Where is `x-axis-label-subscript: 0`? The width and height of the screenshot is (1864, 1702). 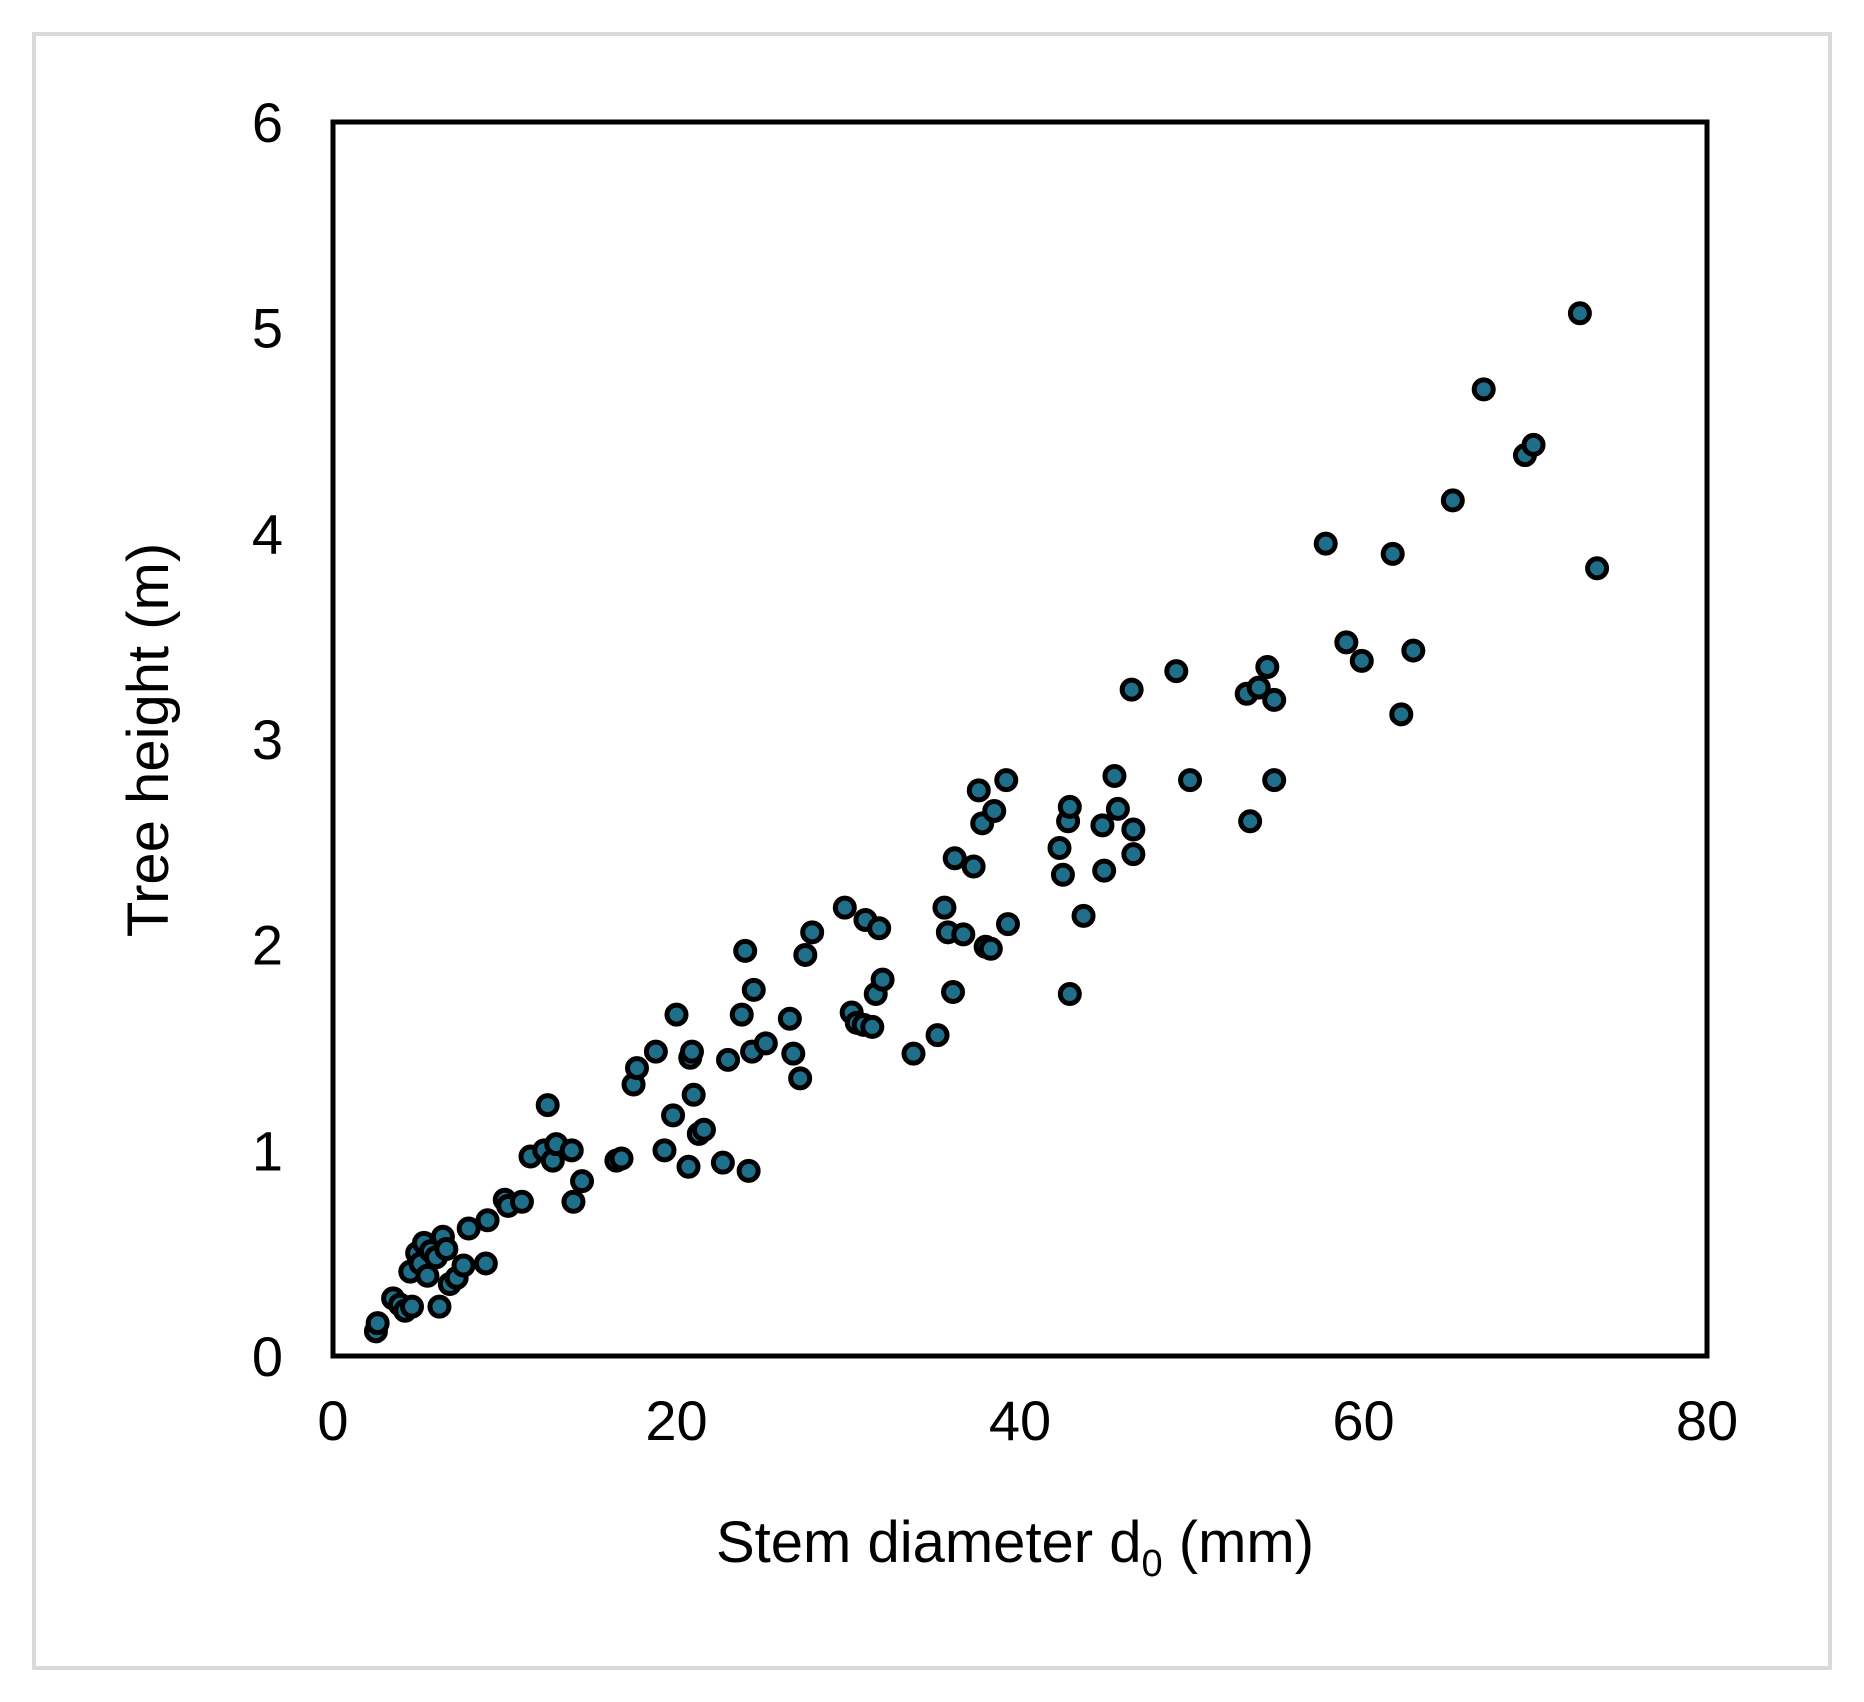 x-axis-label-subscript: 0 is located at coordinates (1152, 1564).